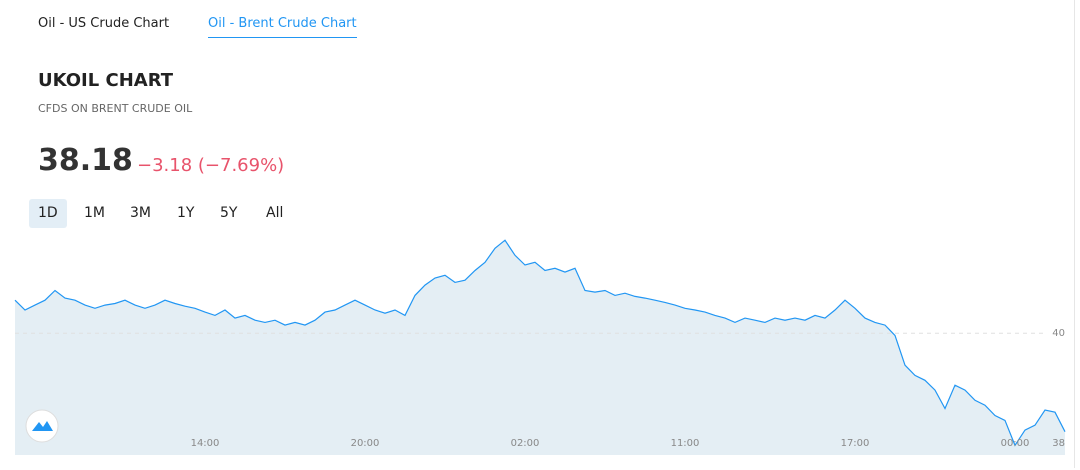 The width and height of the screenshot is (1080, 470). Describe the element at coordinates (282, 27) in the screenshot. I see `tab-active: Oil - Brent Crude Chart` at that location.